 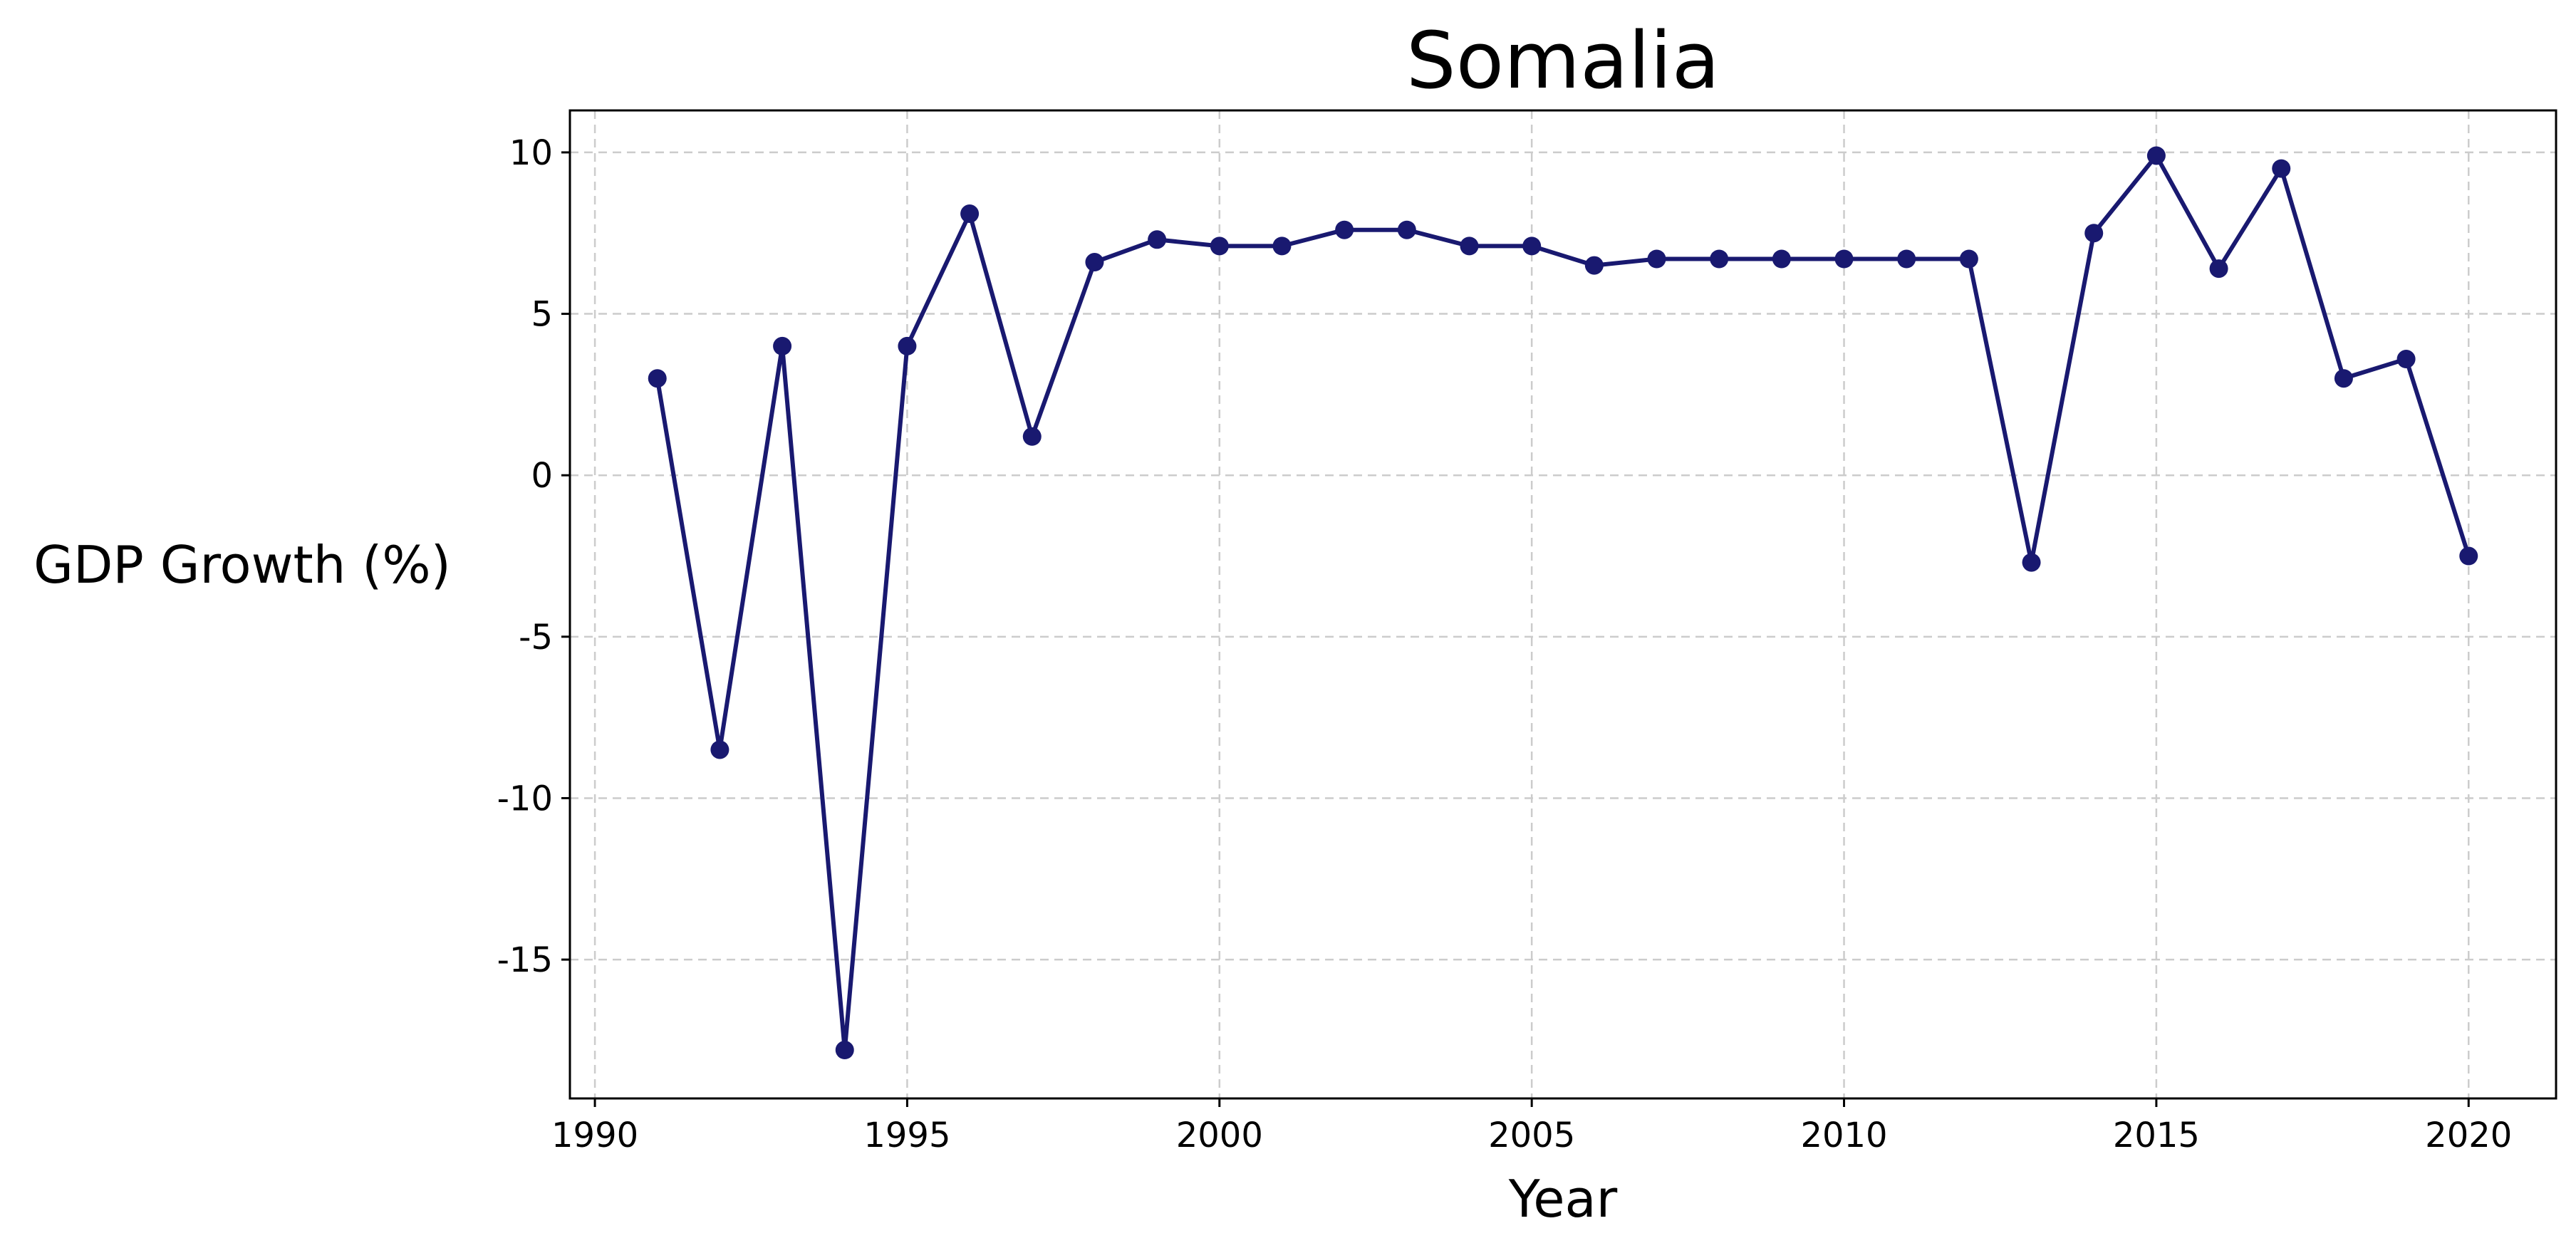 What do you see at coordinates (1843, 1135) in the screenshot?
I see `x-tick-label: 2010` at bounding box center [1843, 1135].